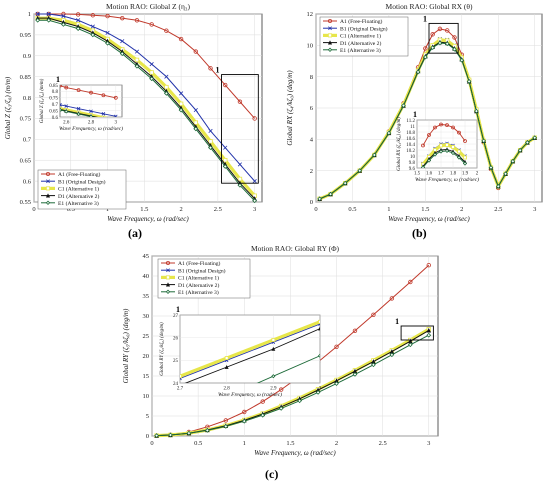  What do you see at coordinates (477, 174) in the screenshot?
I see `chart-b-inset-x-tick-label: 2` at bounding box center [477, 174].